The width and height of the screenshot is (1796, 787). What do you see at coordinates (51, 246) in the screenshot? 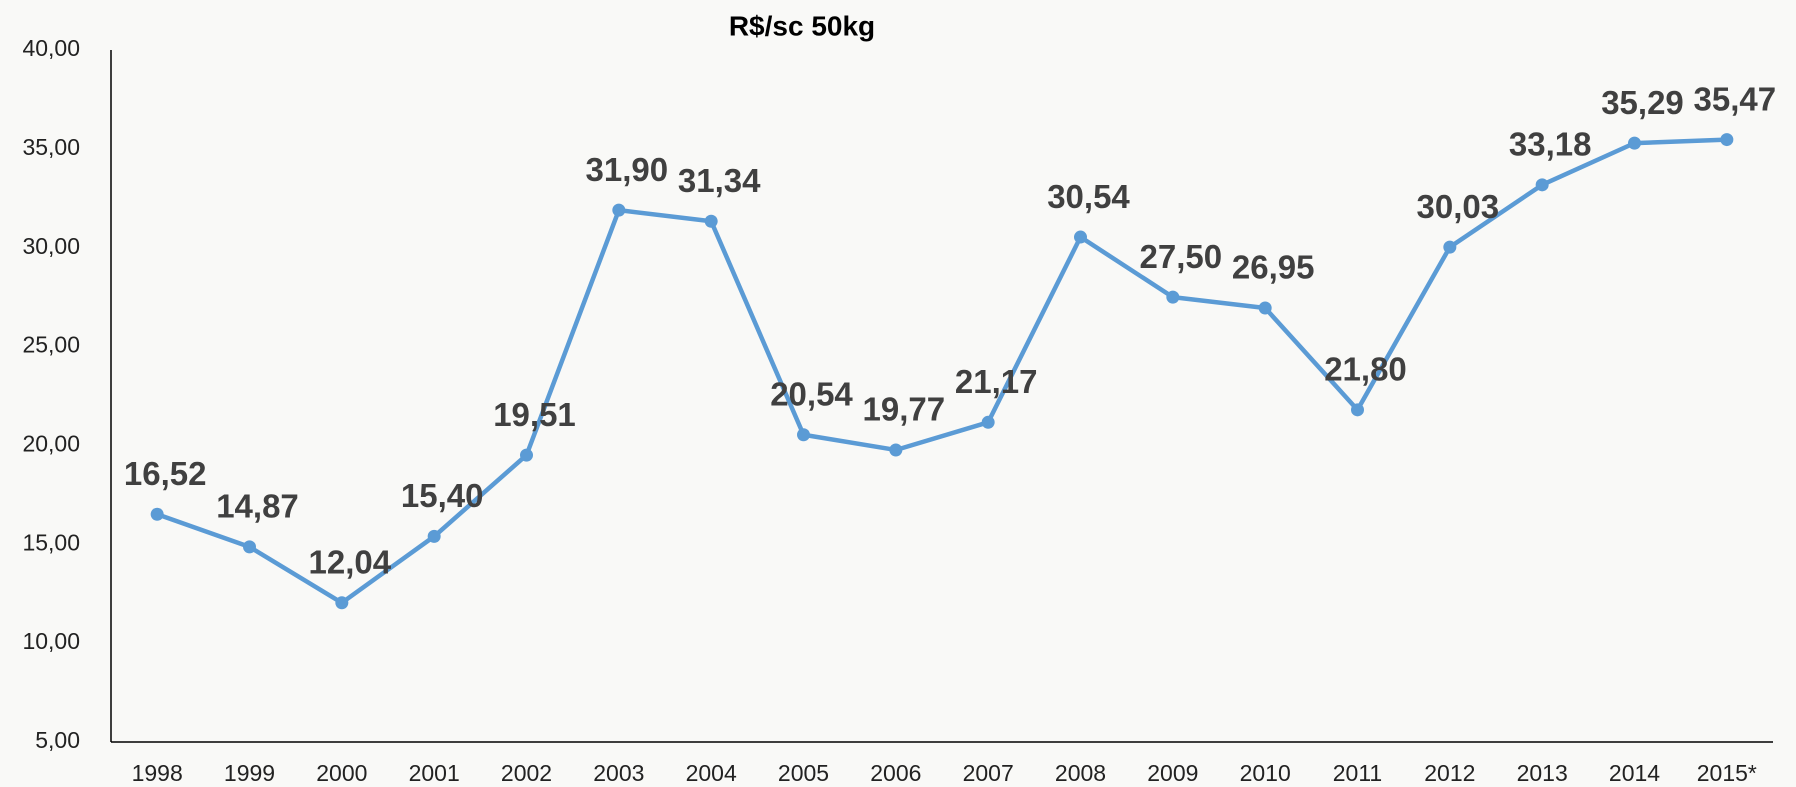
I see `y-tick-label: 30,00` at bounding box center [51, 246].